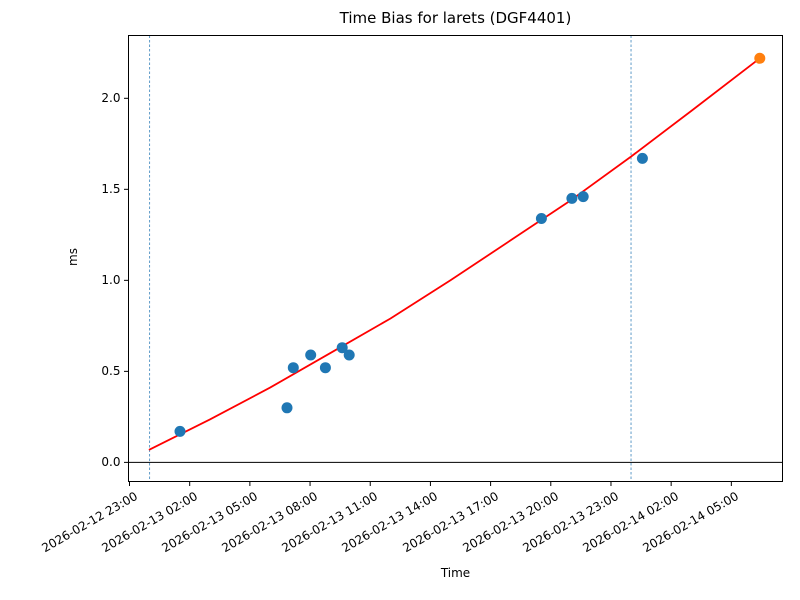 This screenshot has height=600, width=800. Describe the element at coordinates (111, 97) in the screenshot. I see `y-tick-label: 2.0` at that location.